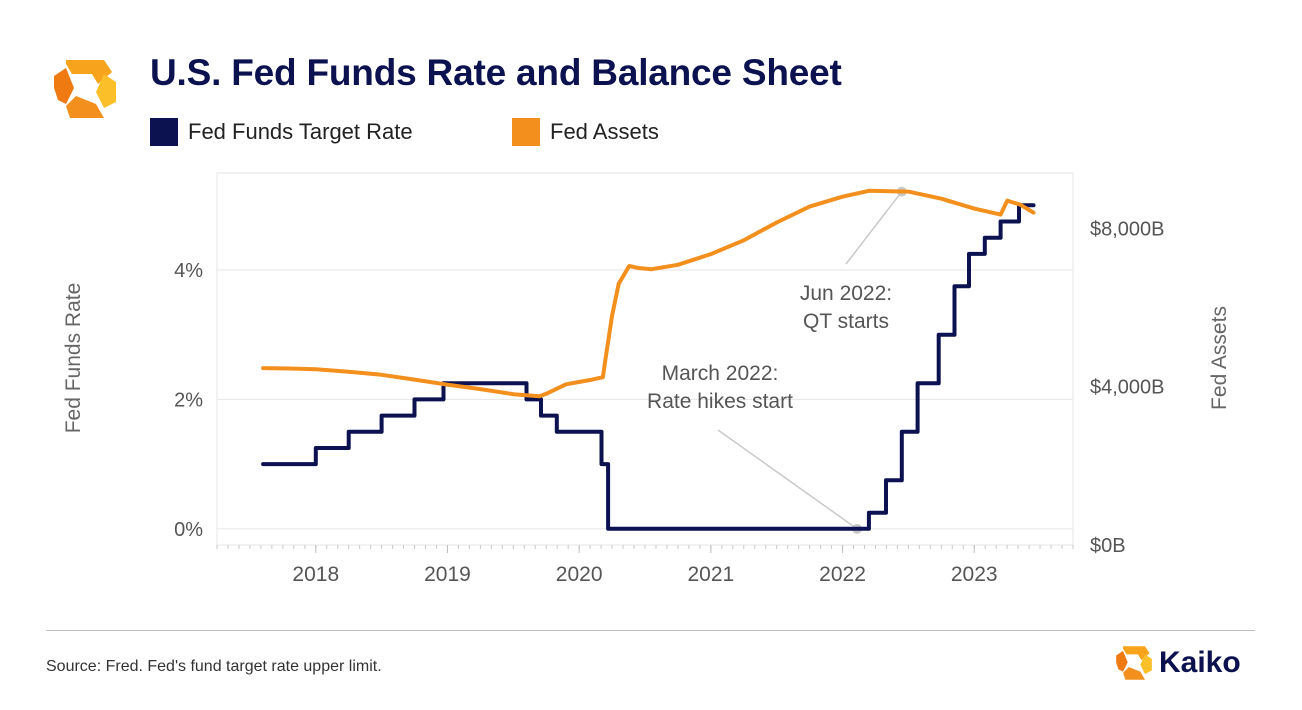 Image resolution: width=1302 pixels, height=710 pixels. I want to click on y-tick-label-right: $8,000B, so click(1127, 229).